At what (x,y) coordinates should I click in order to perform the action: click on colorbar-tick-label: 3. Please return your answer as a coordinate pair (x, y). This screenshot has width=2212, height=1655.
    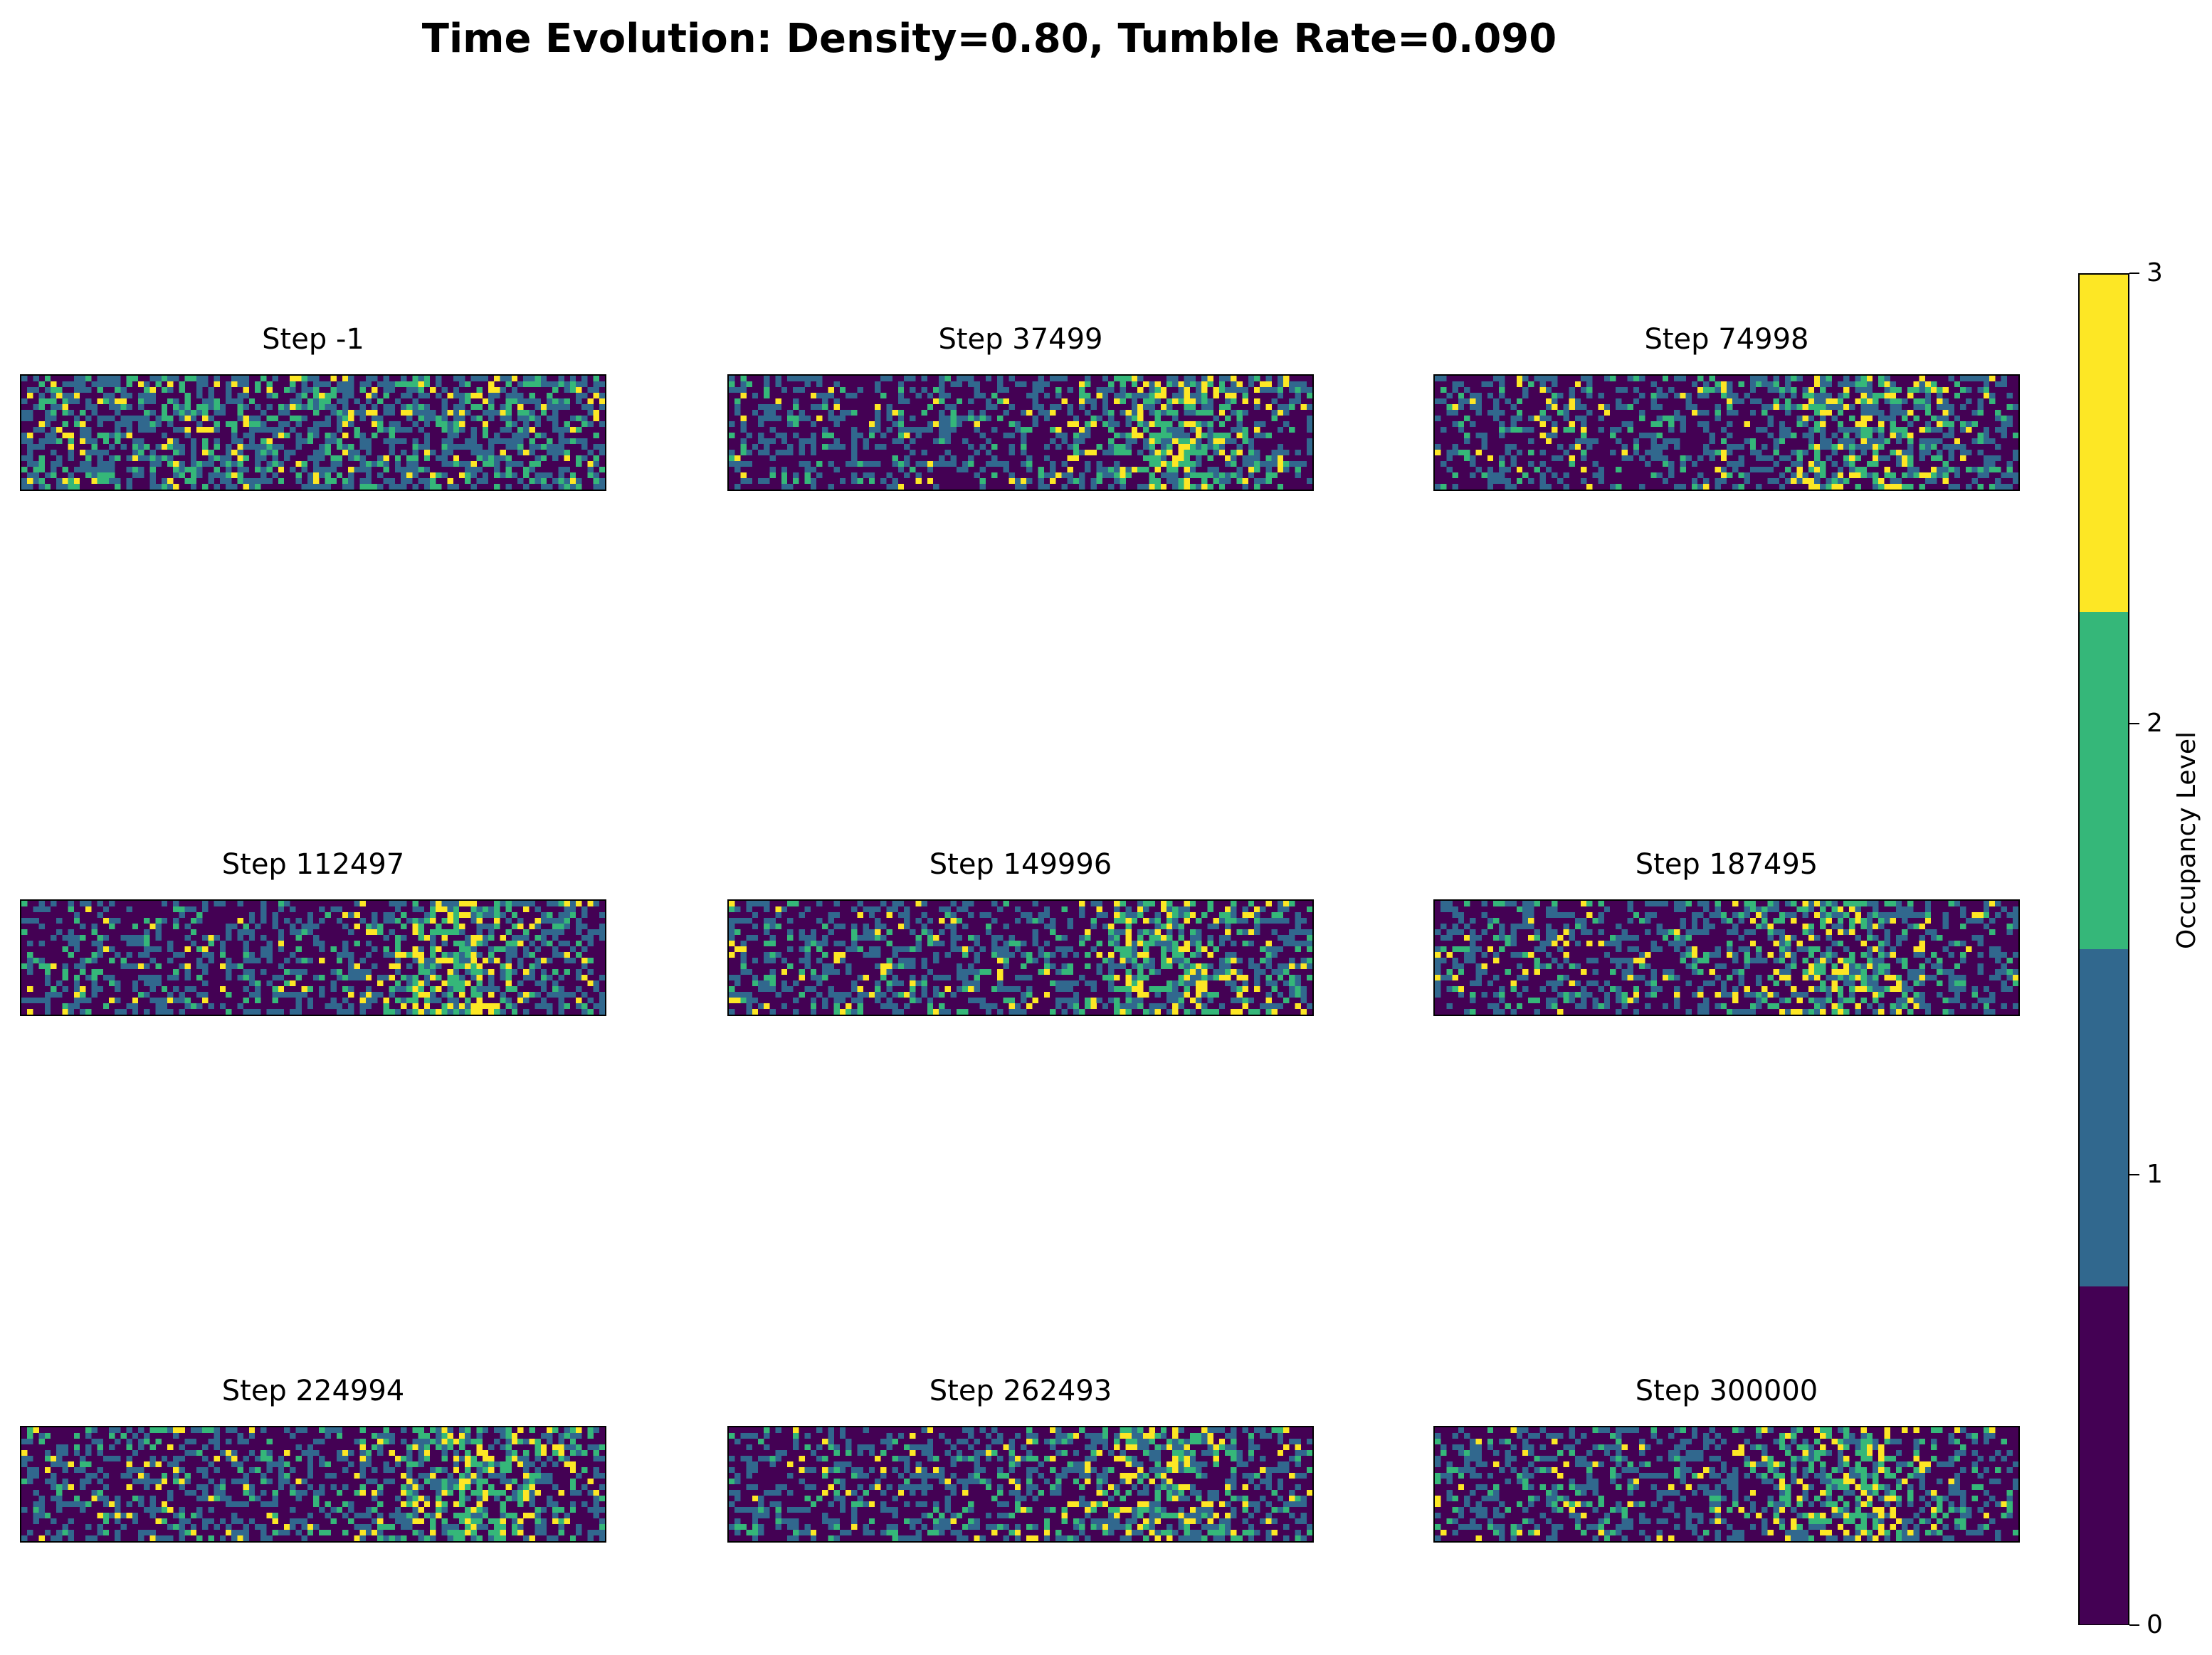
    Looking at the image, I should click on (2155, 272).